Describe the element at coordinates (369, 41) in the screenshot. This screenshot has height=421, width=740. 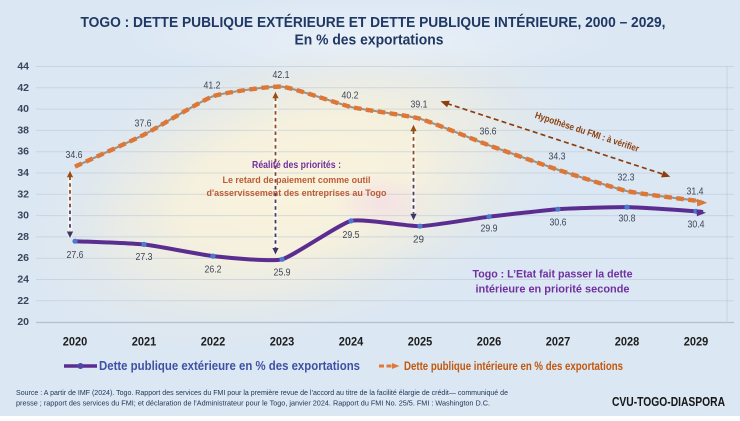
I see `svg-text: En % des exportations` at that location.